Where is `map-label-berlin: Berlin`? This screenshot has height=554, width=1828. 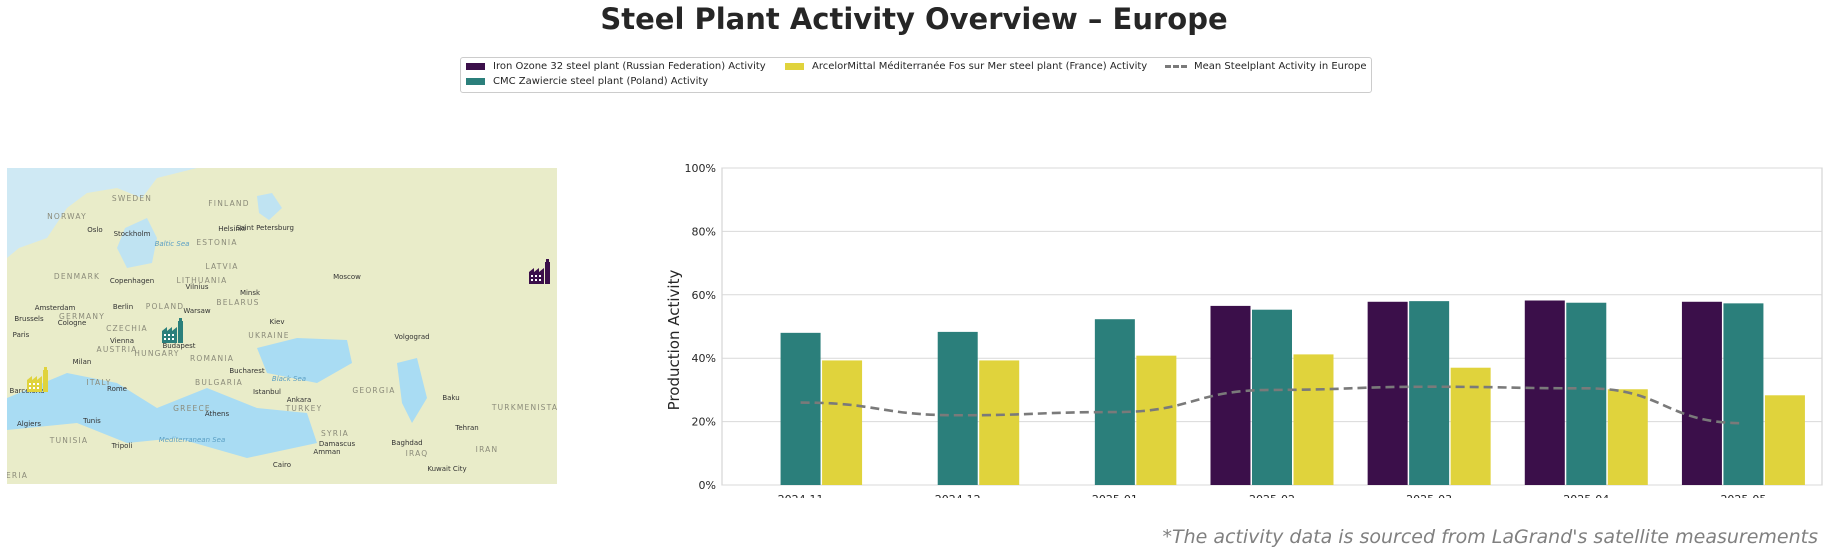
map-label-berlin: Berlin is located at coordinates (123, 307).